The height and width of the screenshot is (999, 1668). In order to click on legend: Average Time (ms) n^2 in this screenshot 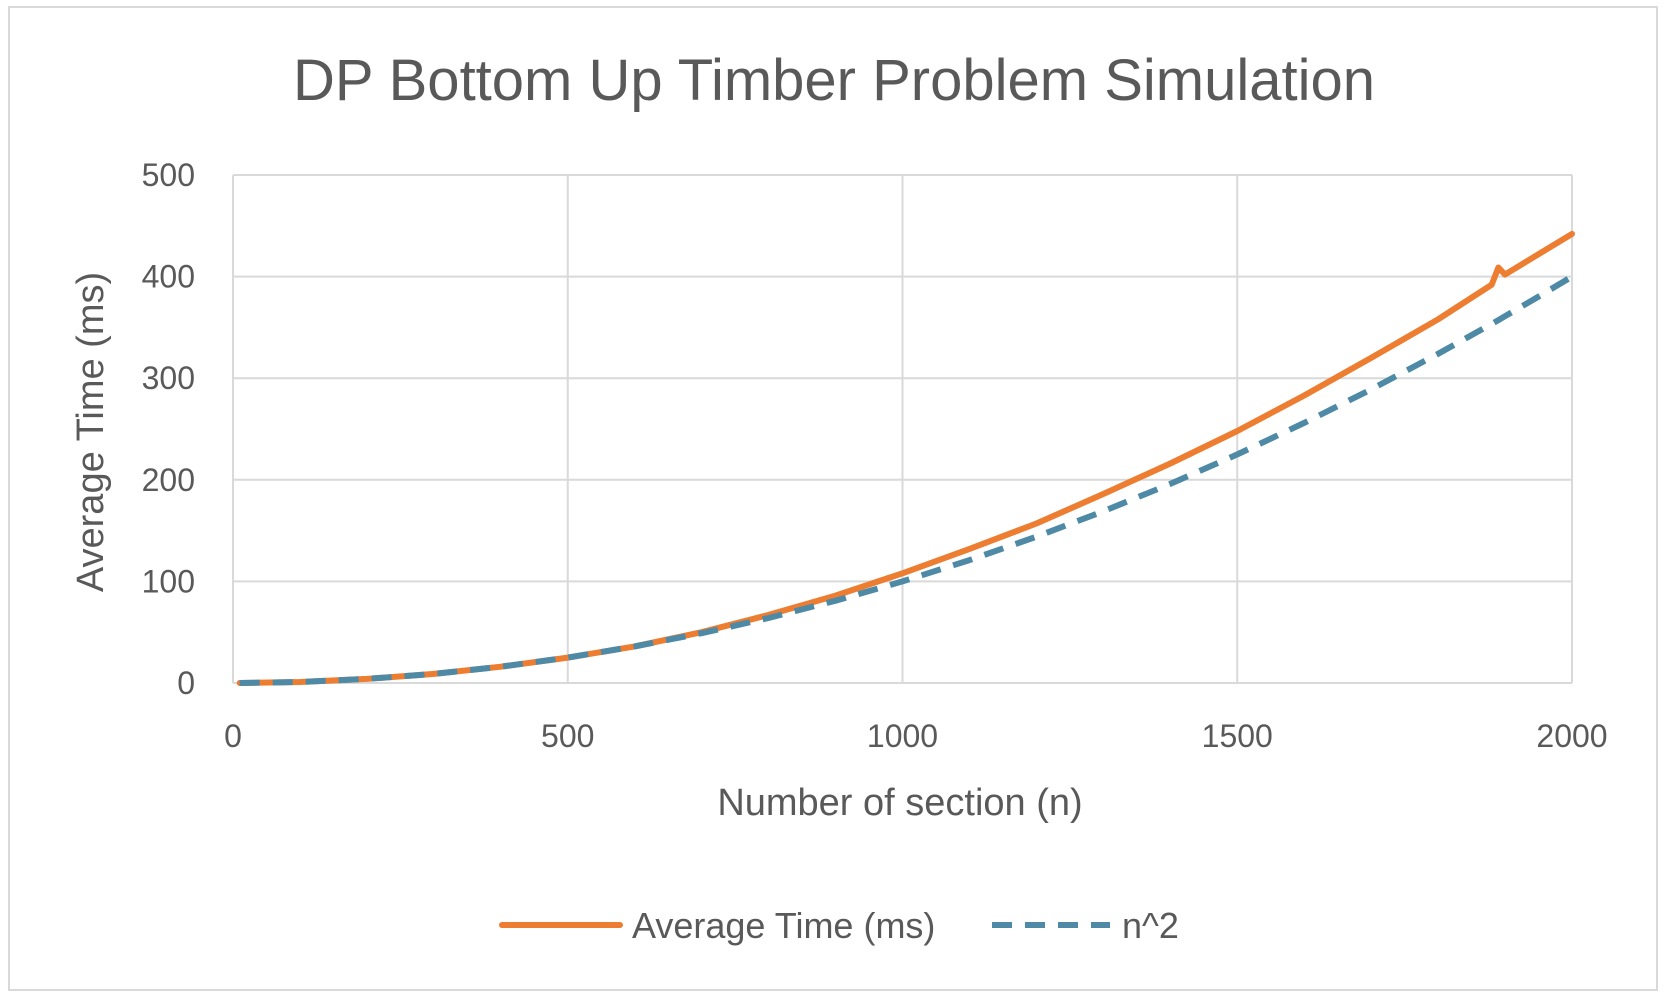, I will do `click(839, 925)`.